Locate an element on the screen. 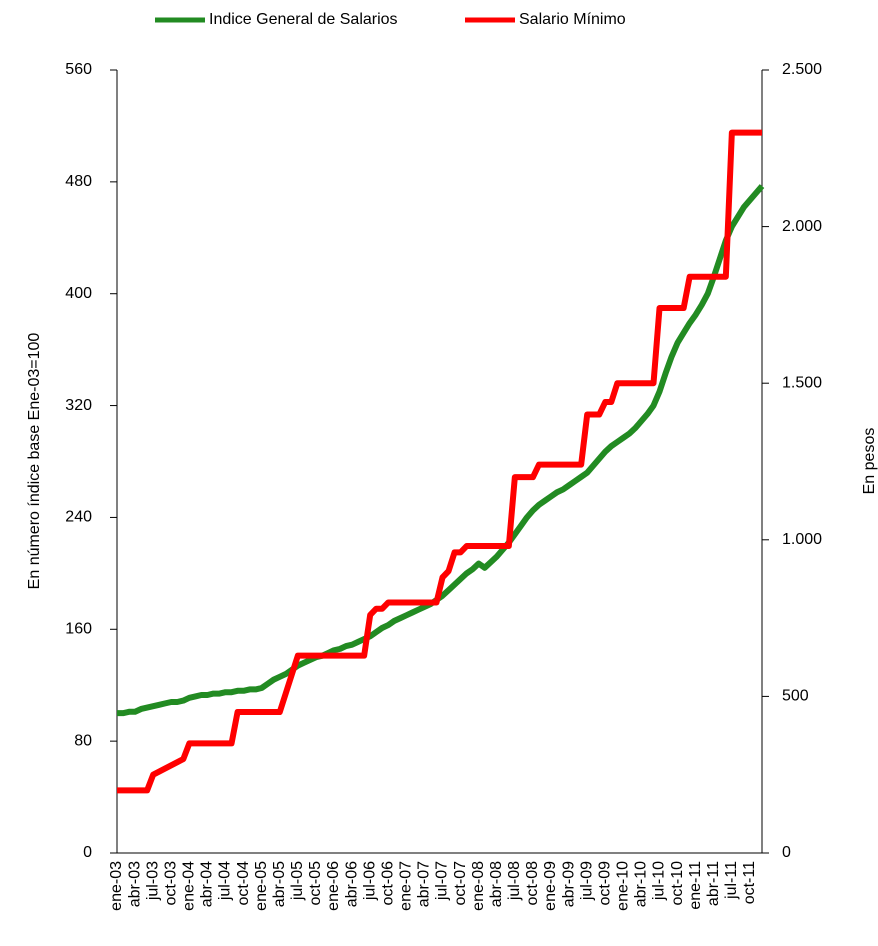 Image resolution: width=878 pixels, height=946 pixels. legend-label: Indice General de Salarios is located at coordinates (303, 19).